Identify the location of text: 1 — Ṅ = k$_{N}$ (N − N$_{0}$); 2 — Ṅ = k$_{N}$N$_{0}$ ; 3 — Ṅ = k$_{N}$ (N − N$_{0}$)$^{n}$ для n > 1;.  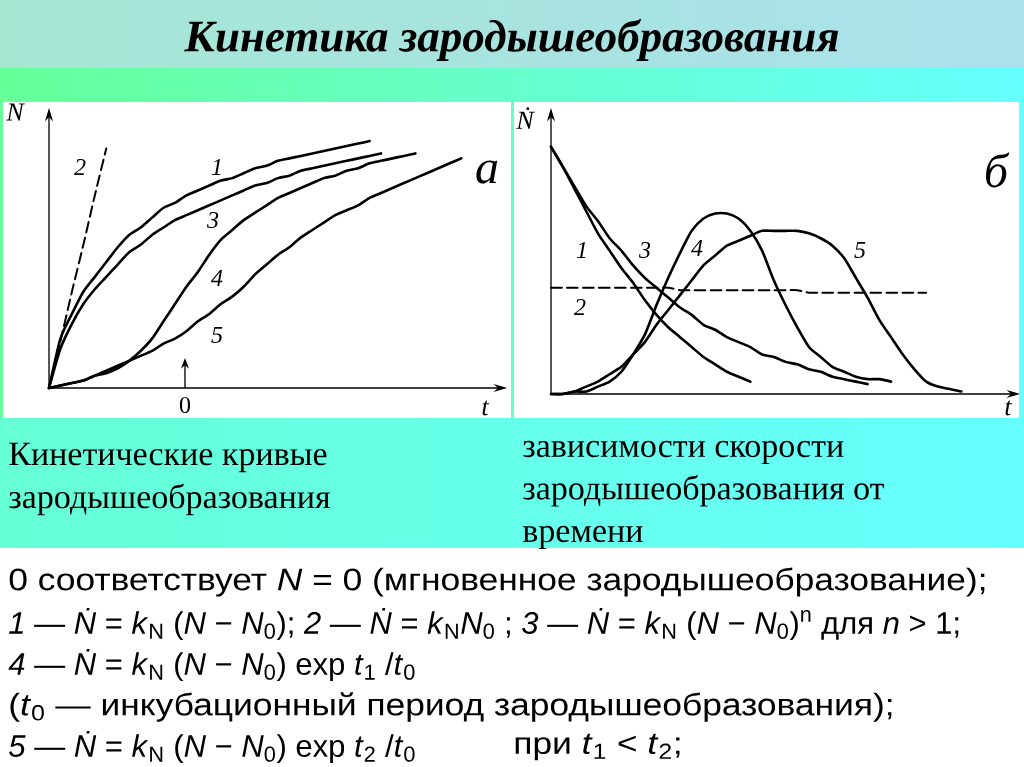
(484, 624).